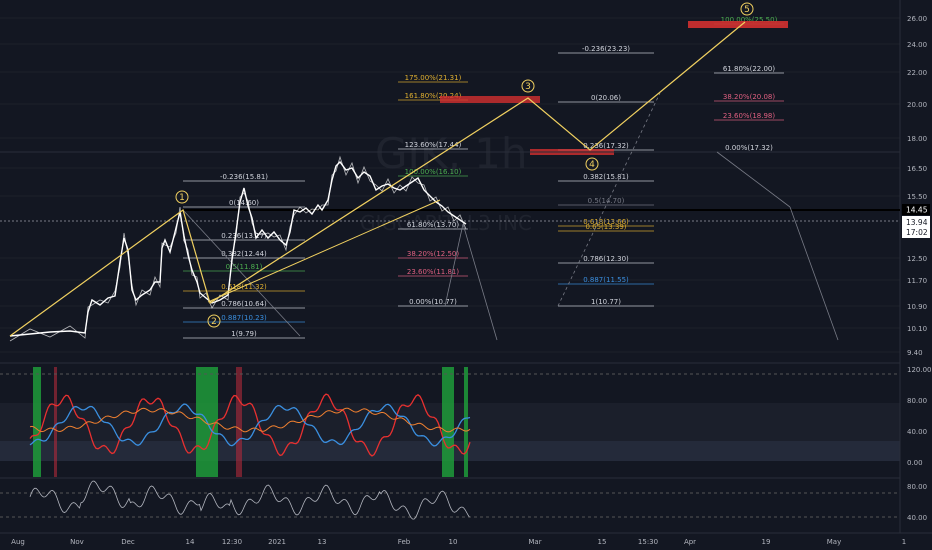 The height and width of the screenshot is (550, 932). What do you see at coordinates (606, 146) in the screenshot?
I see `fib-label: 0.236(17.32)` at bounding box center [606, 146].